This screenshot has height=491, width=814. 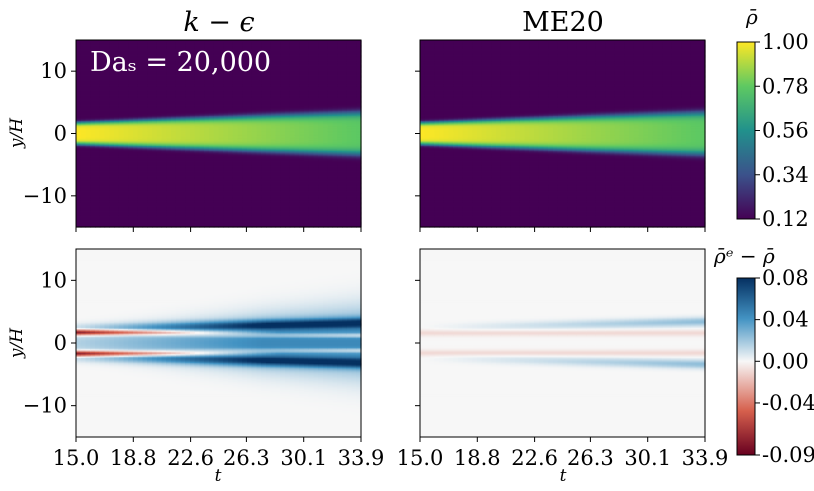 I want to click on panel-title-k-epsilon: k − ϵ, so click(x=218, y=22).